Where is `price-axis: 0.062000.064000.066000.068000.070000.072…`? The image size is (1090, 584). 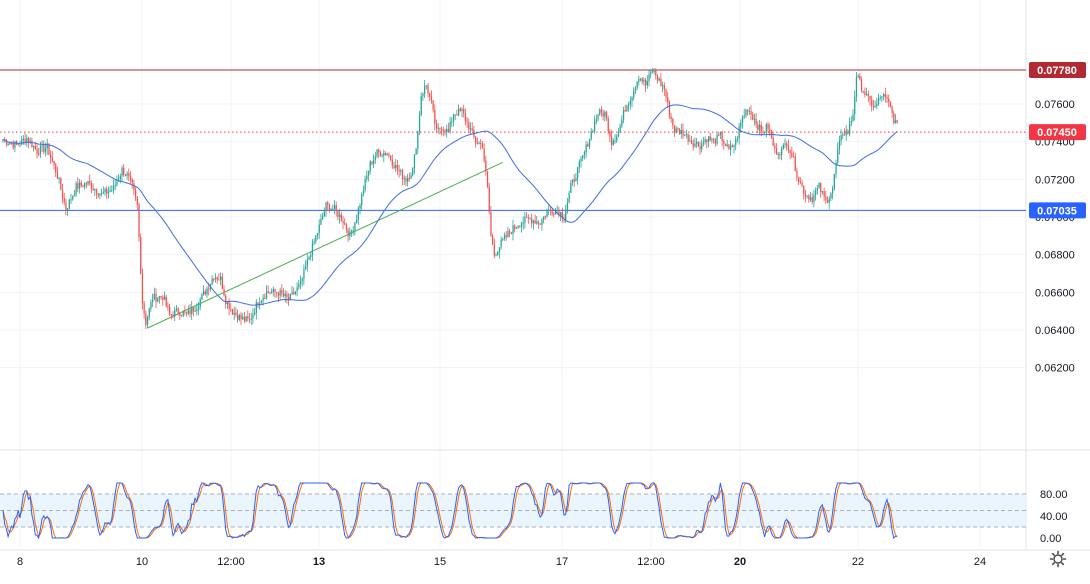 price-axis: 0.062000.064000.066000.068000.070000.072… is located at coordinates (1055, 322).